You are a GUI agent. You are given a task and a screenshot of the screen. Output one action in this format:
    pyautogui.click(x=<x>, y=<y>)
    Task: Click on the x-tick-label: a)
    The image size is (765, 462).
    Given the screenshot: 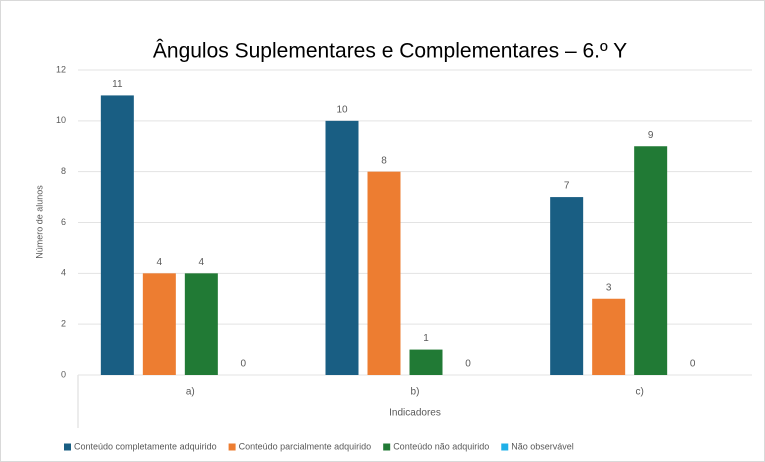 What is the action you would take?
    pyautogui.click(x=190, y=392)
    